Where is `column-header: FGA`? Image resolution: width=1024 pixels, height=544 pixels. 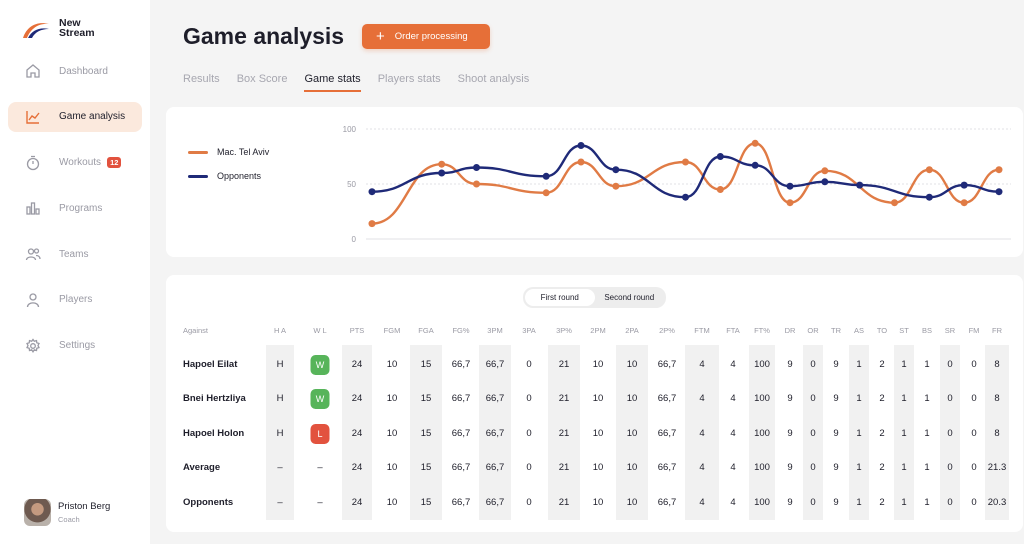 column-header: FGA is located at coordinates (426, 330).